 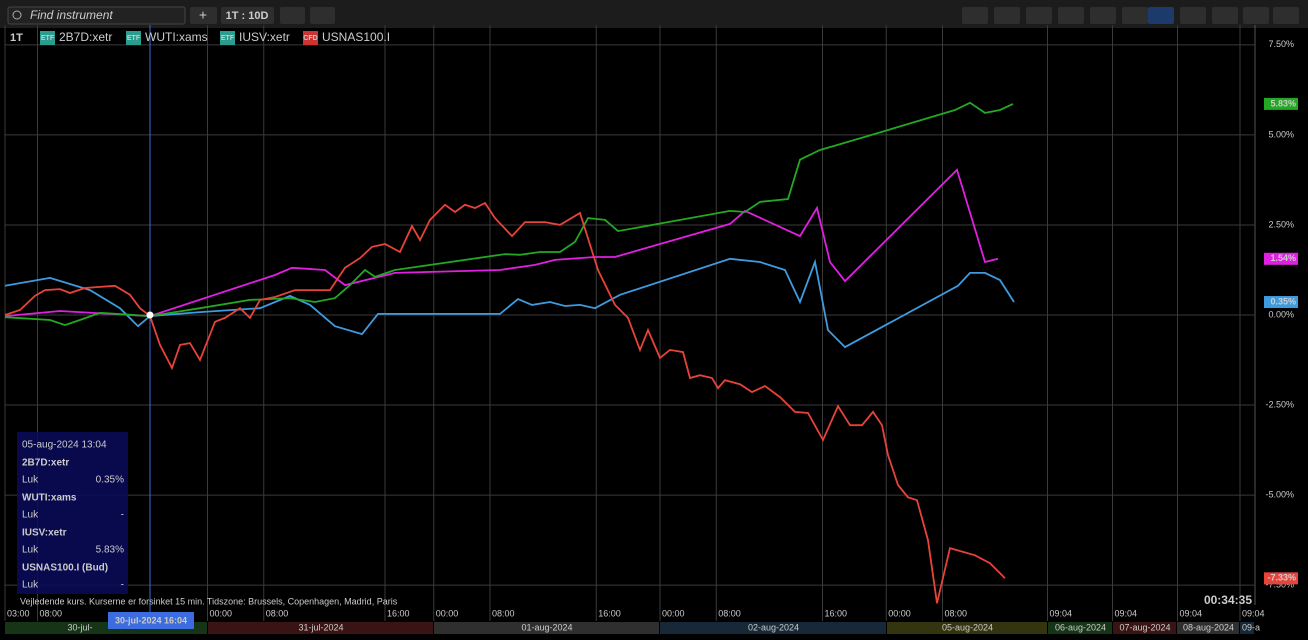 I want to click on x-tick-label: 03:00, so click(x=18, y=613).